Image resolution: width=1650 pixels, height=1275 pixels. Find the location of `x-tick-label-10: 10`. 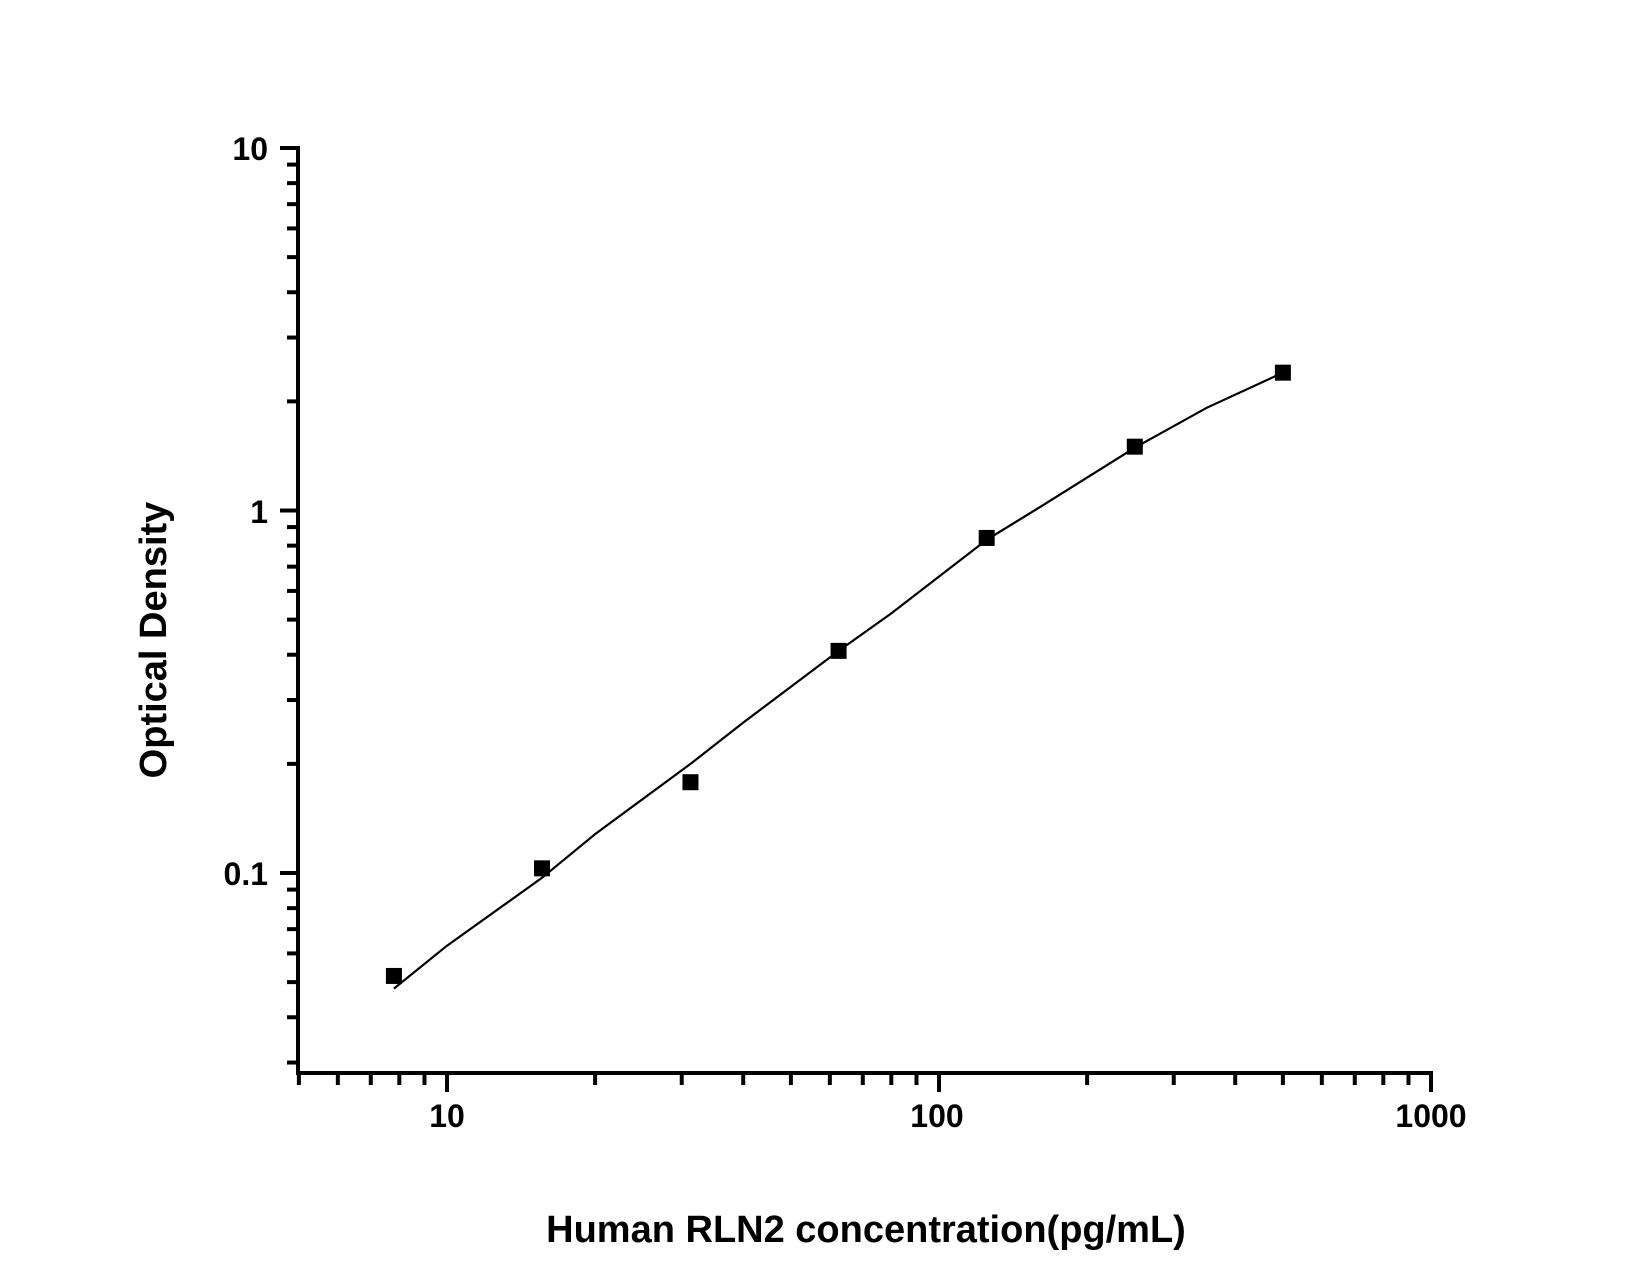

x-tick-label-10: 10 is located at coordinates (447, 1116).